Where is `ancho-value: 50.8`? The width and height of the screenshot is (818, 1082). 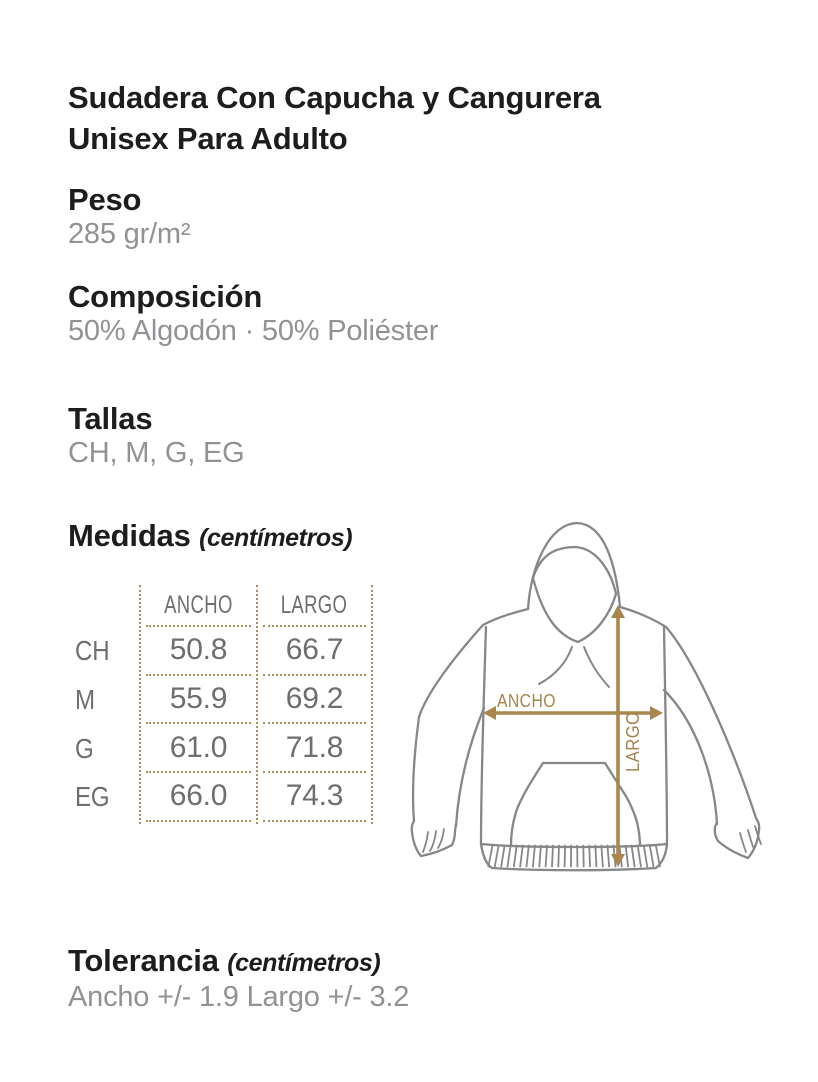 ancho-value: 50.8 is located at coordinates (198, 651).